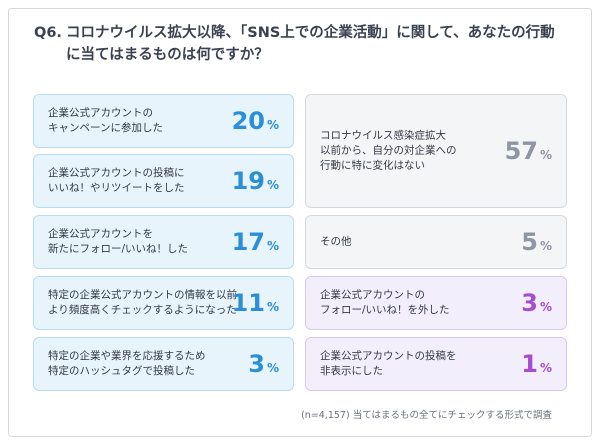 The image size is (600, 445). What do you see at coordinates (528, 151) in the screenshot?
I see `result-percentage: 57%` at bounding box center [528, 151].